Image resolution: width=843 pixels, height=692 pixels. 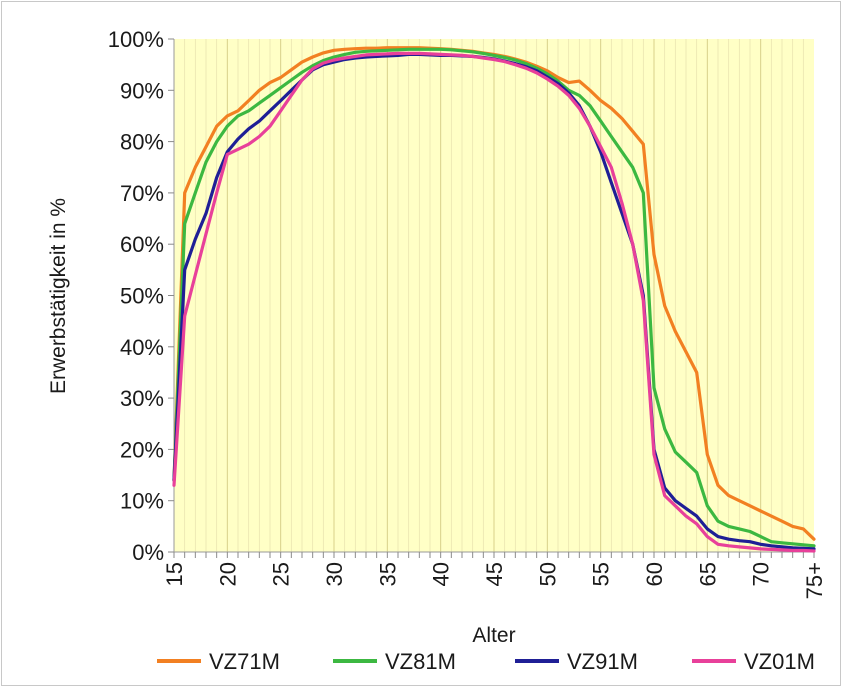 What do you see at coordinates (227, 574) in the screenshot?
I see `x-tick-label: 20` at bounding box center [227, 574].